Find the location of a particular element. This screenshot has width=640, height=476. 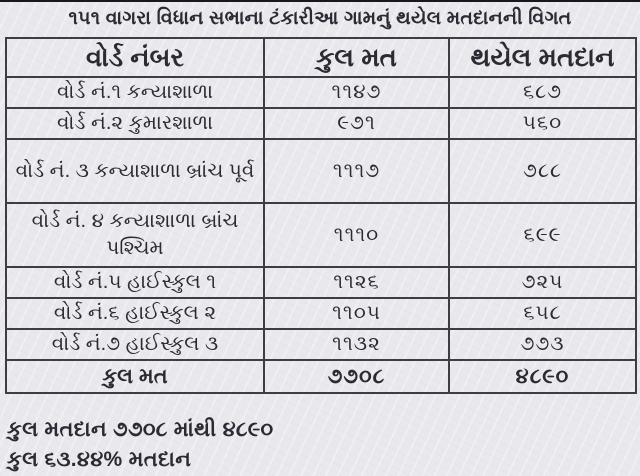

summary-turnout-line: કુલ મતદાન ૭૭૦૮ માંથી ૪૮૯૦ is located at coordinates (140, 429).